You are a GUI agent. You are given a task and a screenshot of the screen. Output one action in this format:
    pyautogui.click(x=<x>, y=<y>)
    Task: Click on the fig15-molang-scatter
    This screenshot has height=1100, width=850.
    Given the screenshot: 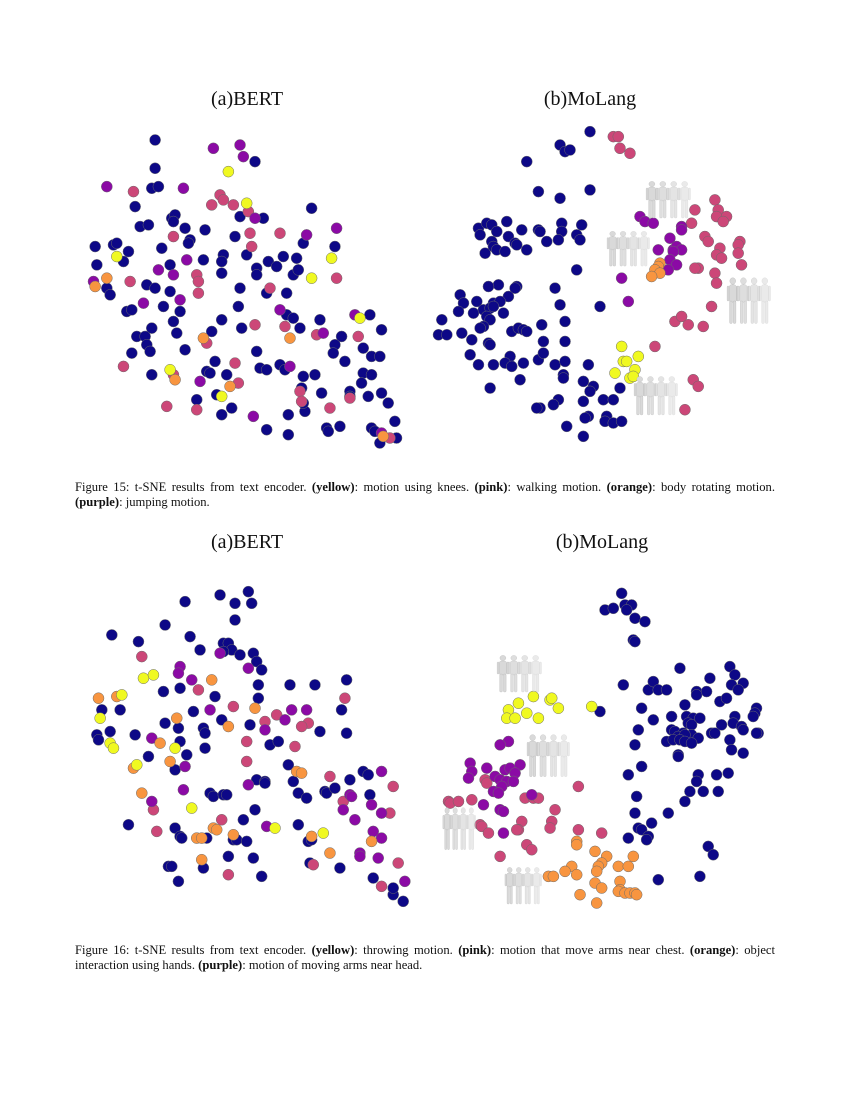 What is the action you would take?
    pyautogui.click(x=590, y=284)
    